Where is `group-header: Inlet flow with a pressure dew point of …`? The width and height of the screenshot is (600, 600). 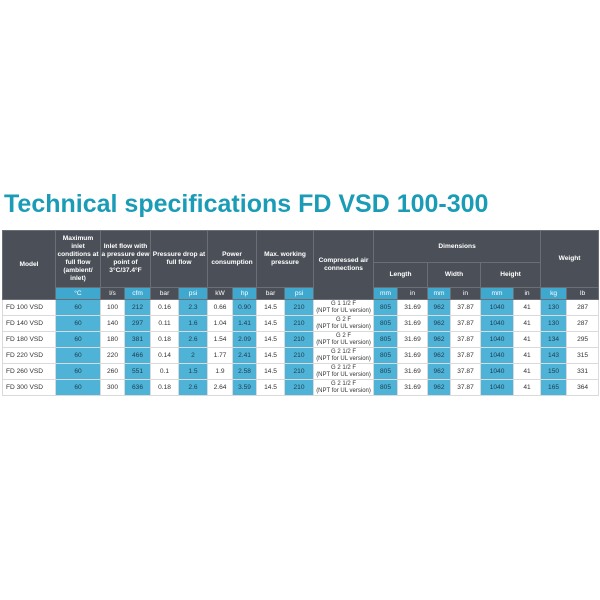 group-header: Inlet flow with a pressure dew point of … is located at coordinates (125, 259).